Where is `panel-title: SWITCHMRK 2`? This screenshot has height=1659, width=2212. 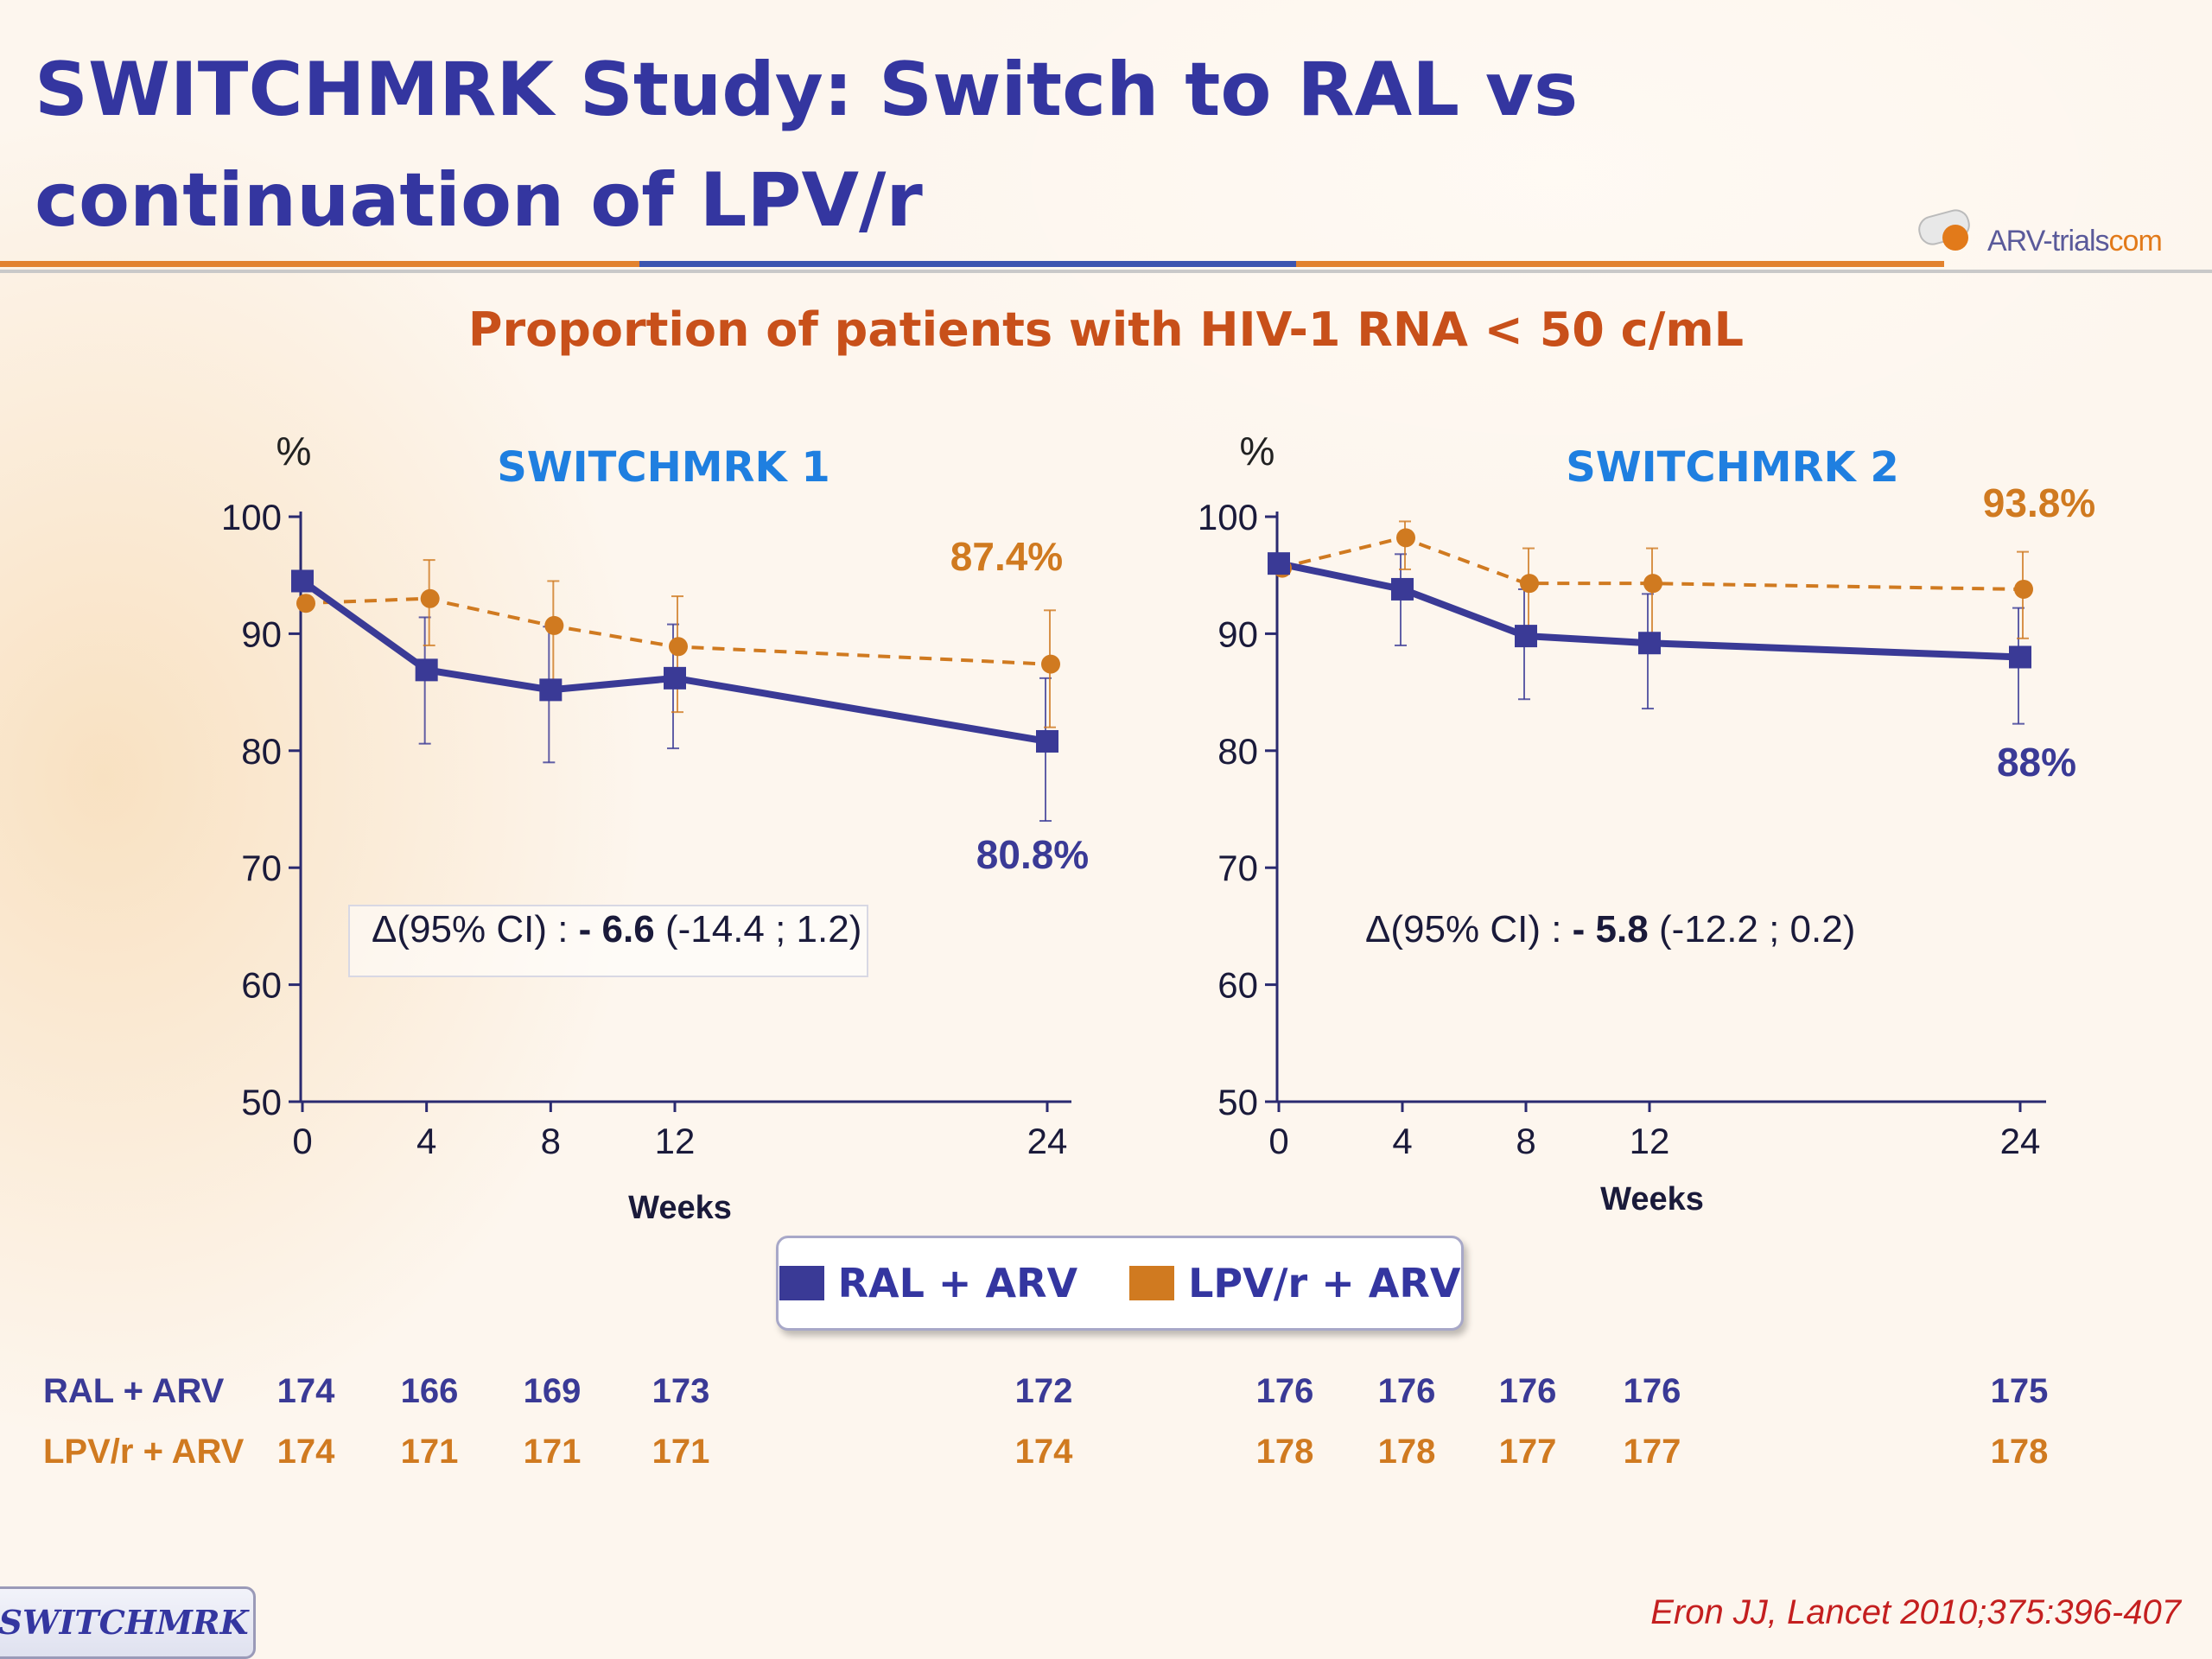 panel-title: SWITCHMRK 2 is located at coordinates (1732, 467).